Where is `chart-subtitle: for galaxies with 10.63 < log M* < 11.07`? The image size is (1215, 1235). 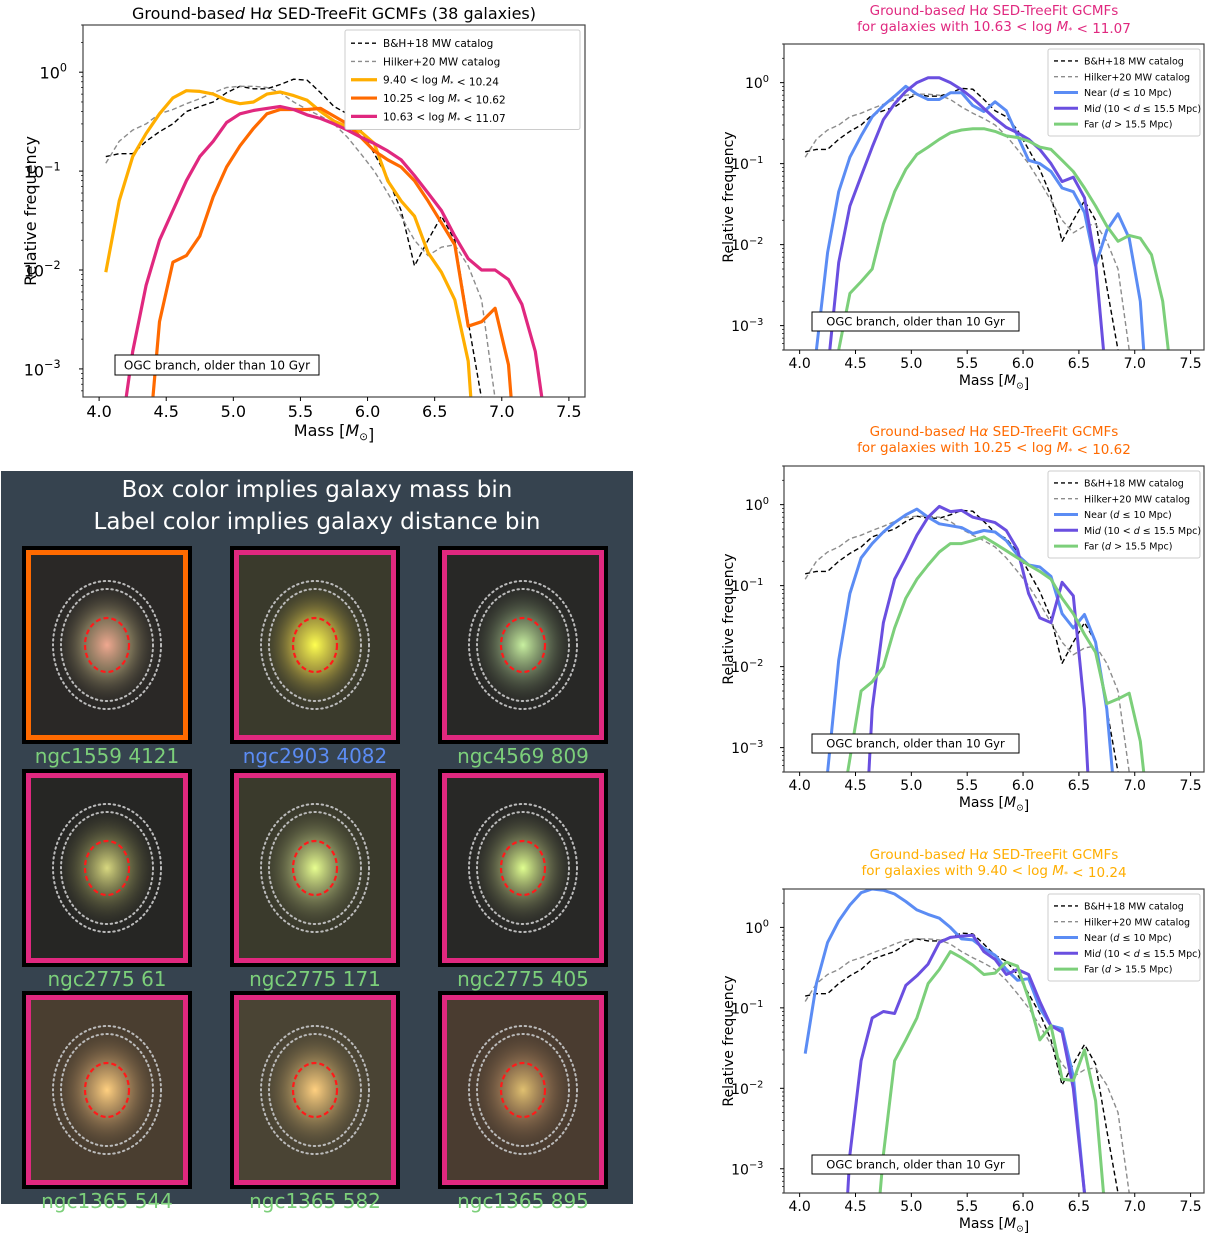 chart-subtitle: for galaxies with 10.63 < log M* < 11.07 is located at coordinates (994, 28).